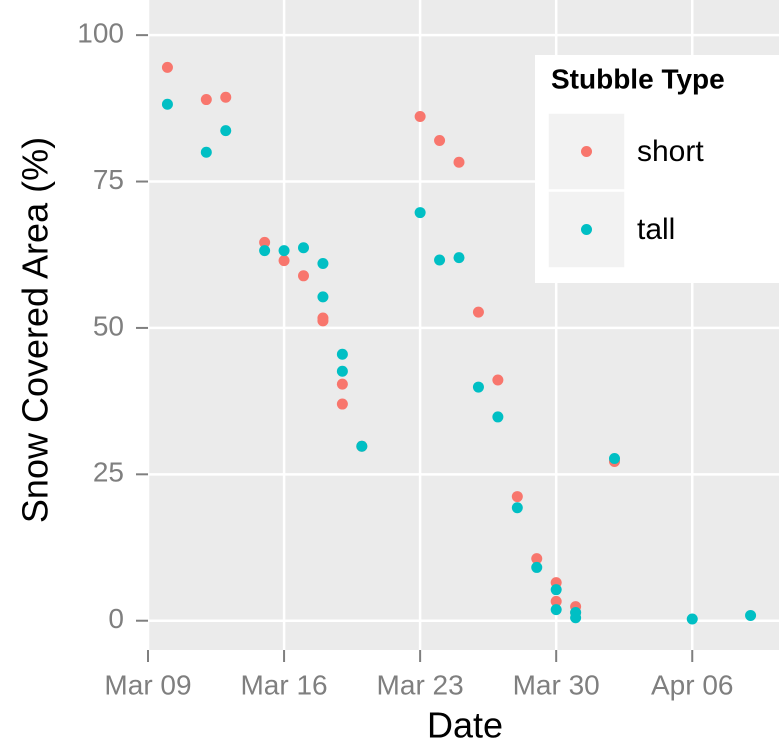 This screenshot has height=750, width=779. I want to click on x-tick-label: Mar 09, so click(147, 684).